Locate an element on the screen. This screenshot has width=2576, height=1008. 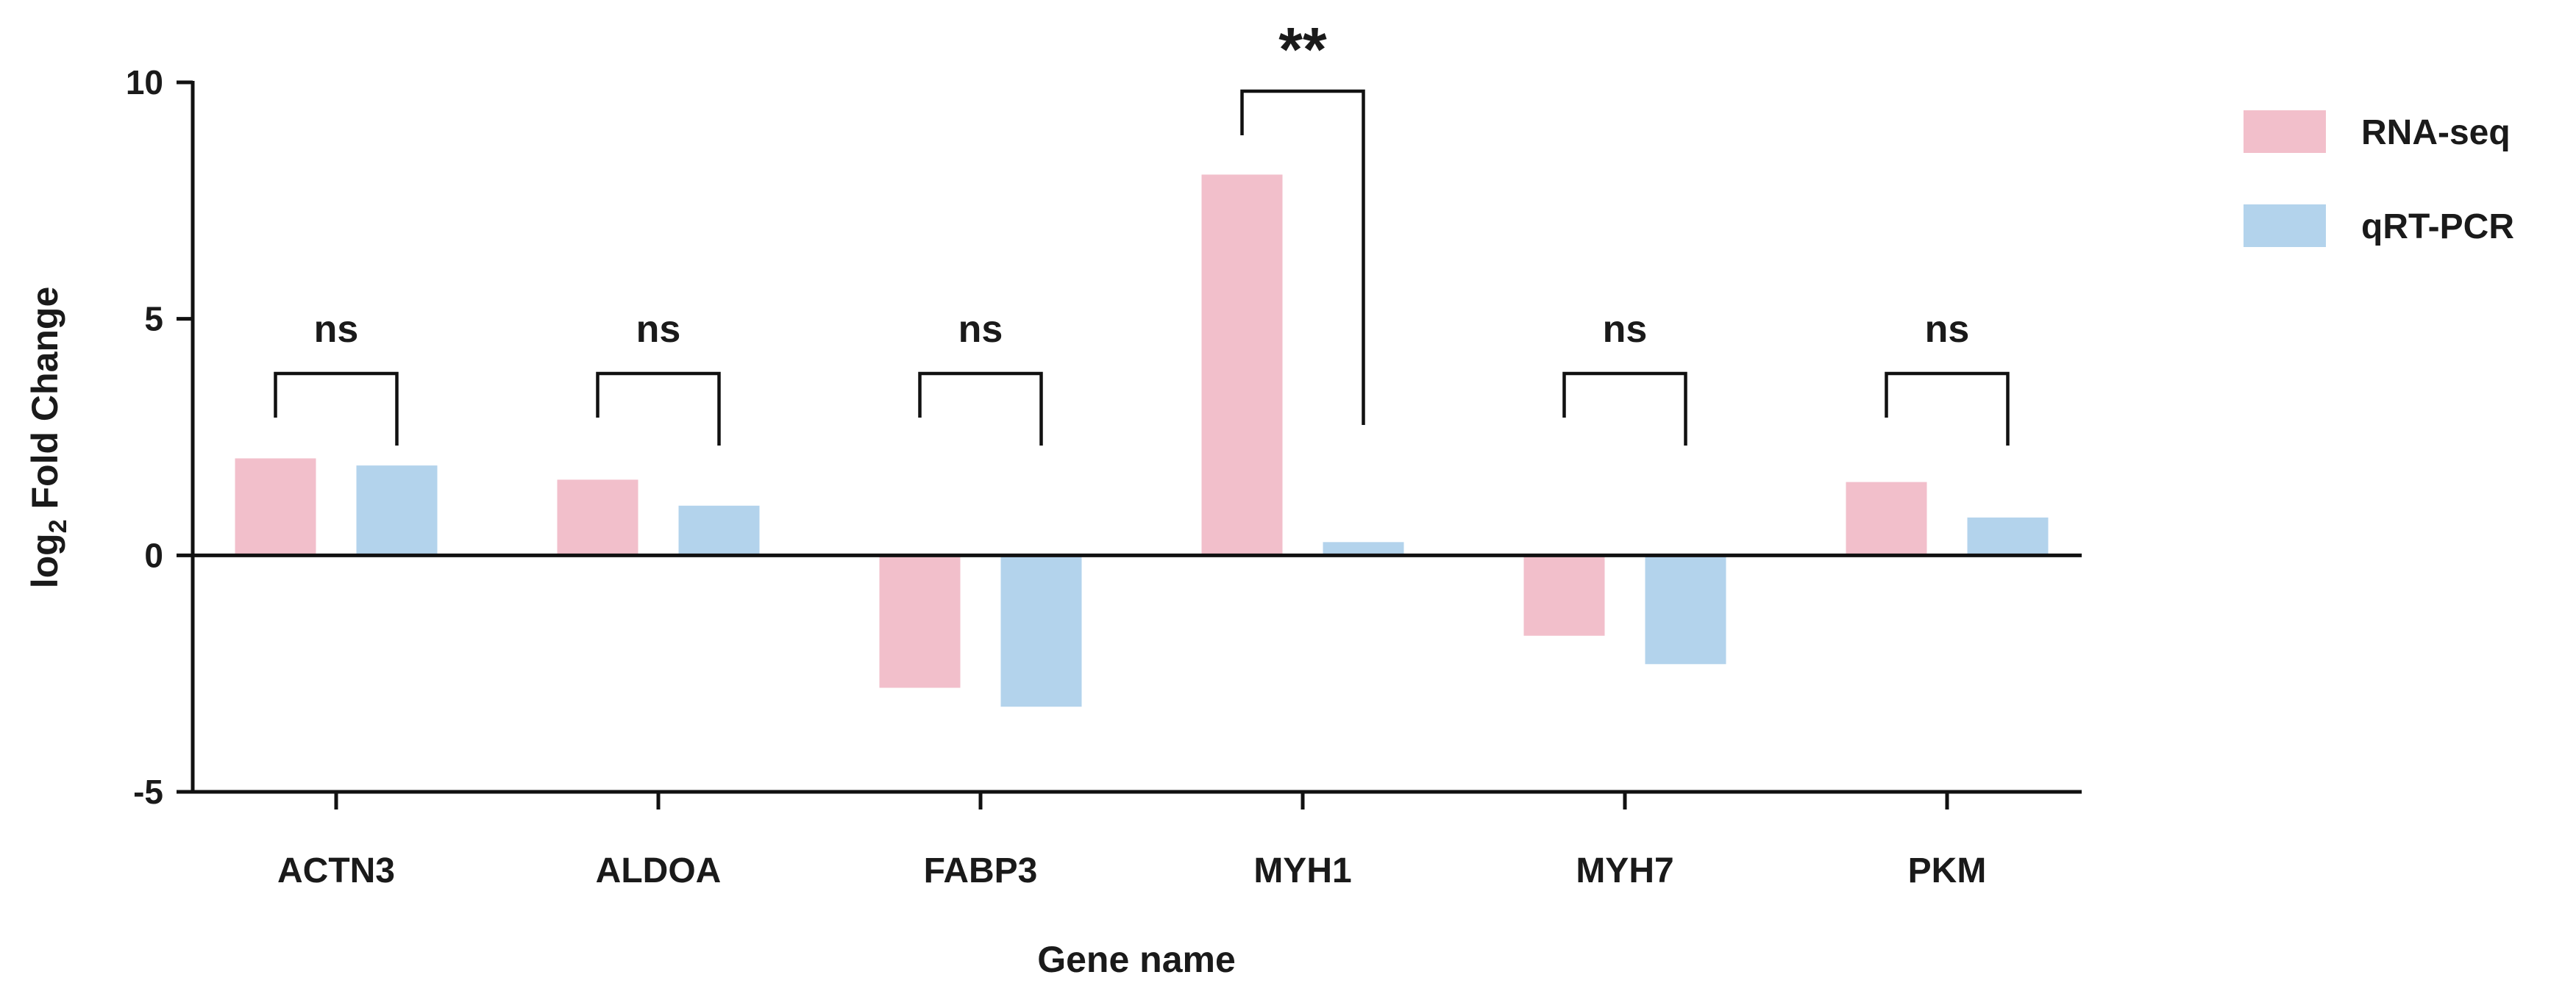
y-tick-label: 5 is located at coordinates (153, 319).